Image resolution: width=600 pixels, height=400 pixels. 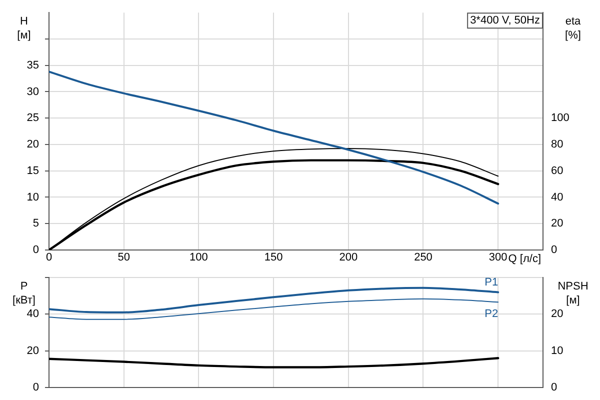 What do you see at coordinates (35, 224) in the screenshot?
I see `y-tick-label: 5` at bounding box center [35, 224].